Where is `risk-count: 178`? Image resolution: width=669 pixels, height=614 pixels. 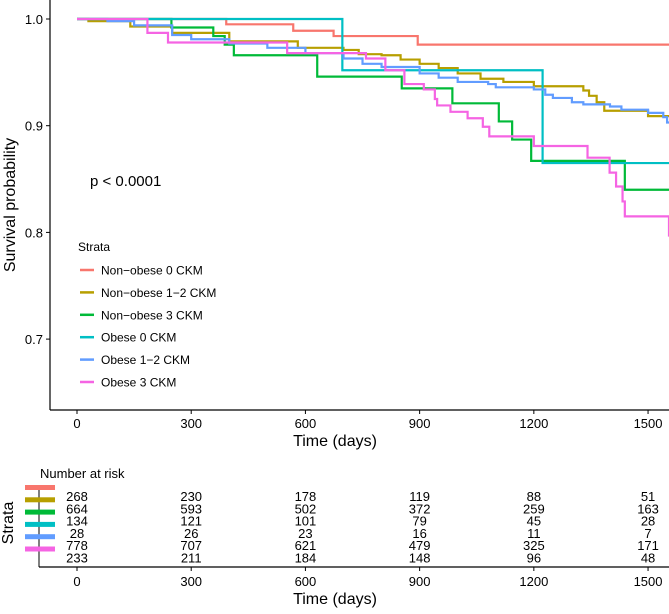
risk-count: 178 is located at coordinates (306, 496).